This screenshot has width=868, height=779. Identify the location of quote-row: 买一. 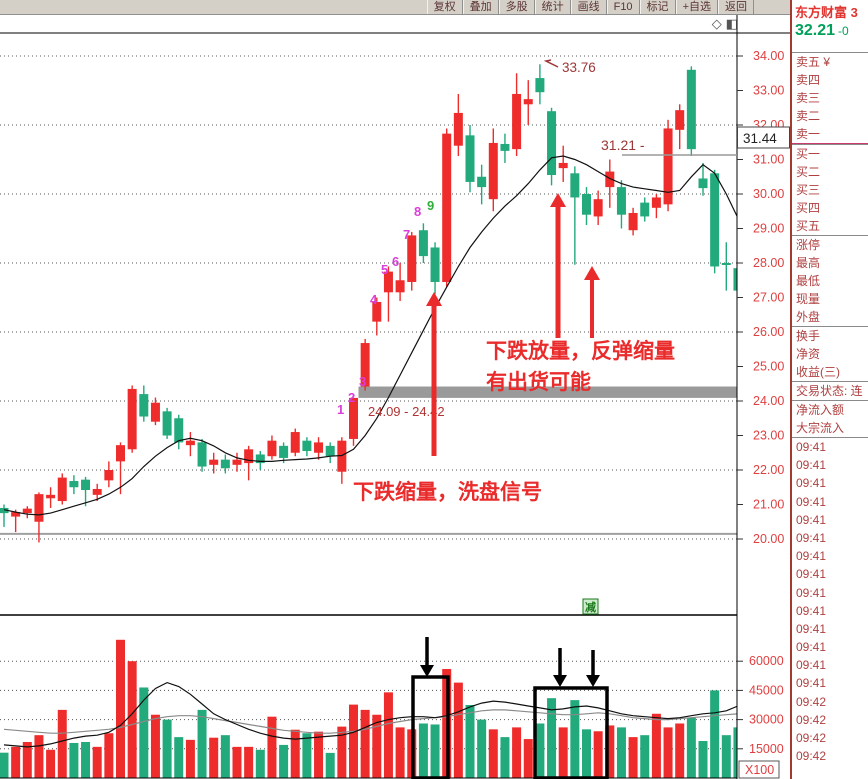
(808, 154).